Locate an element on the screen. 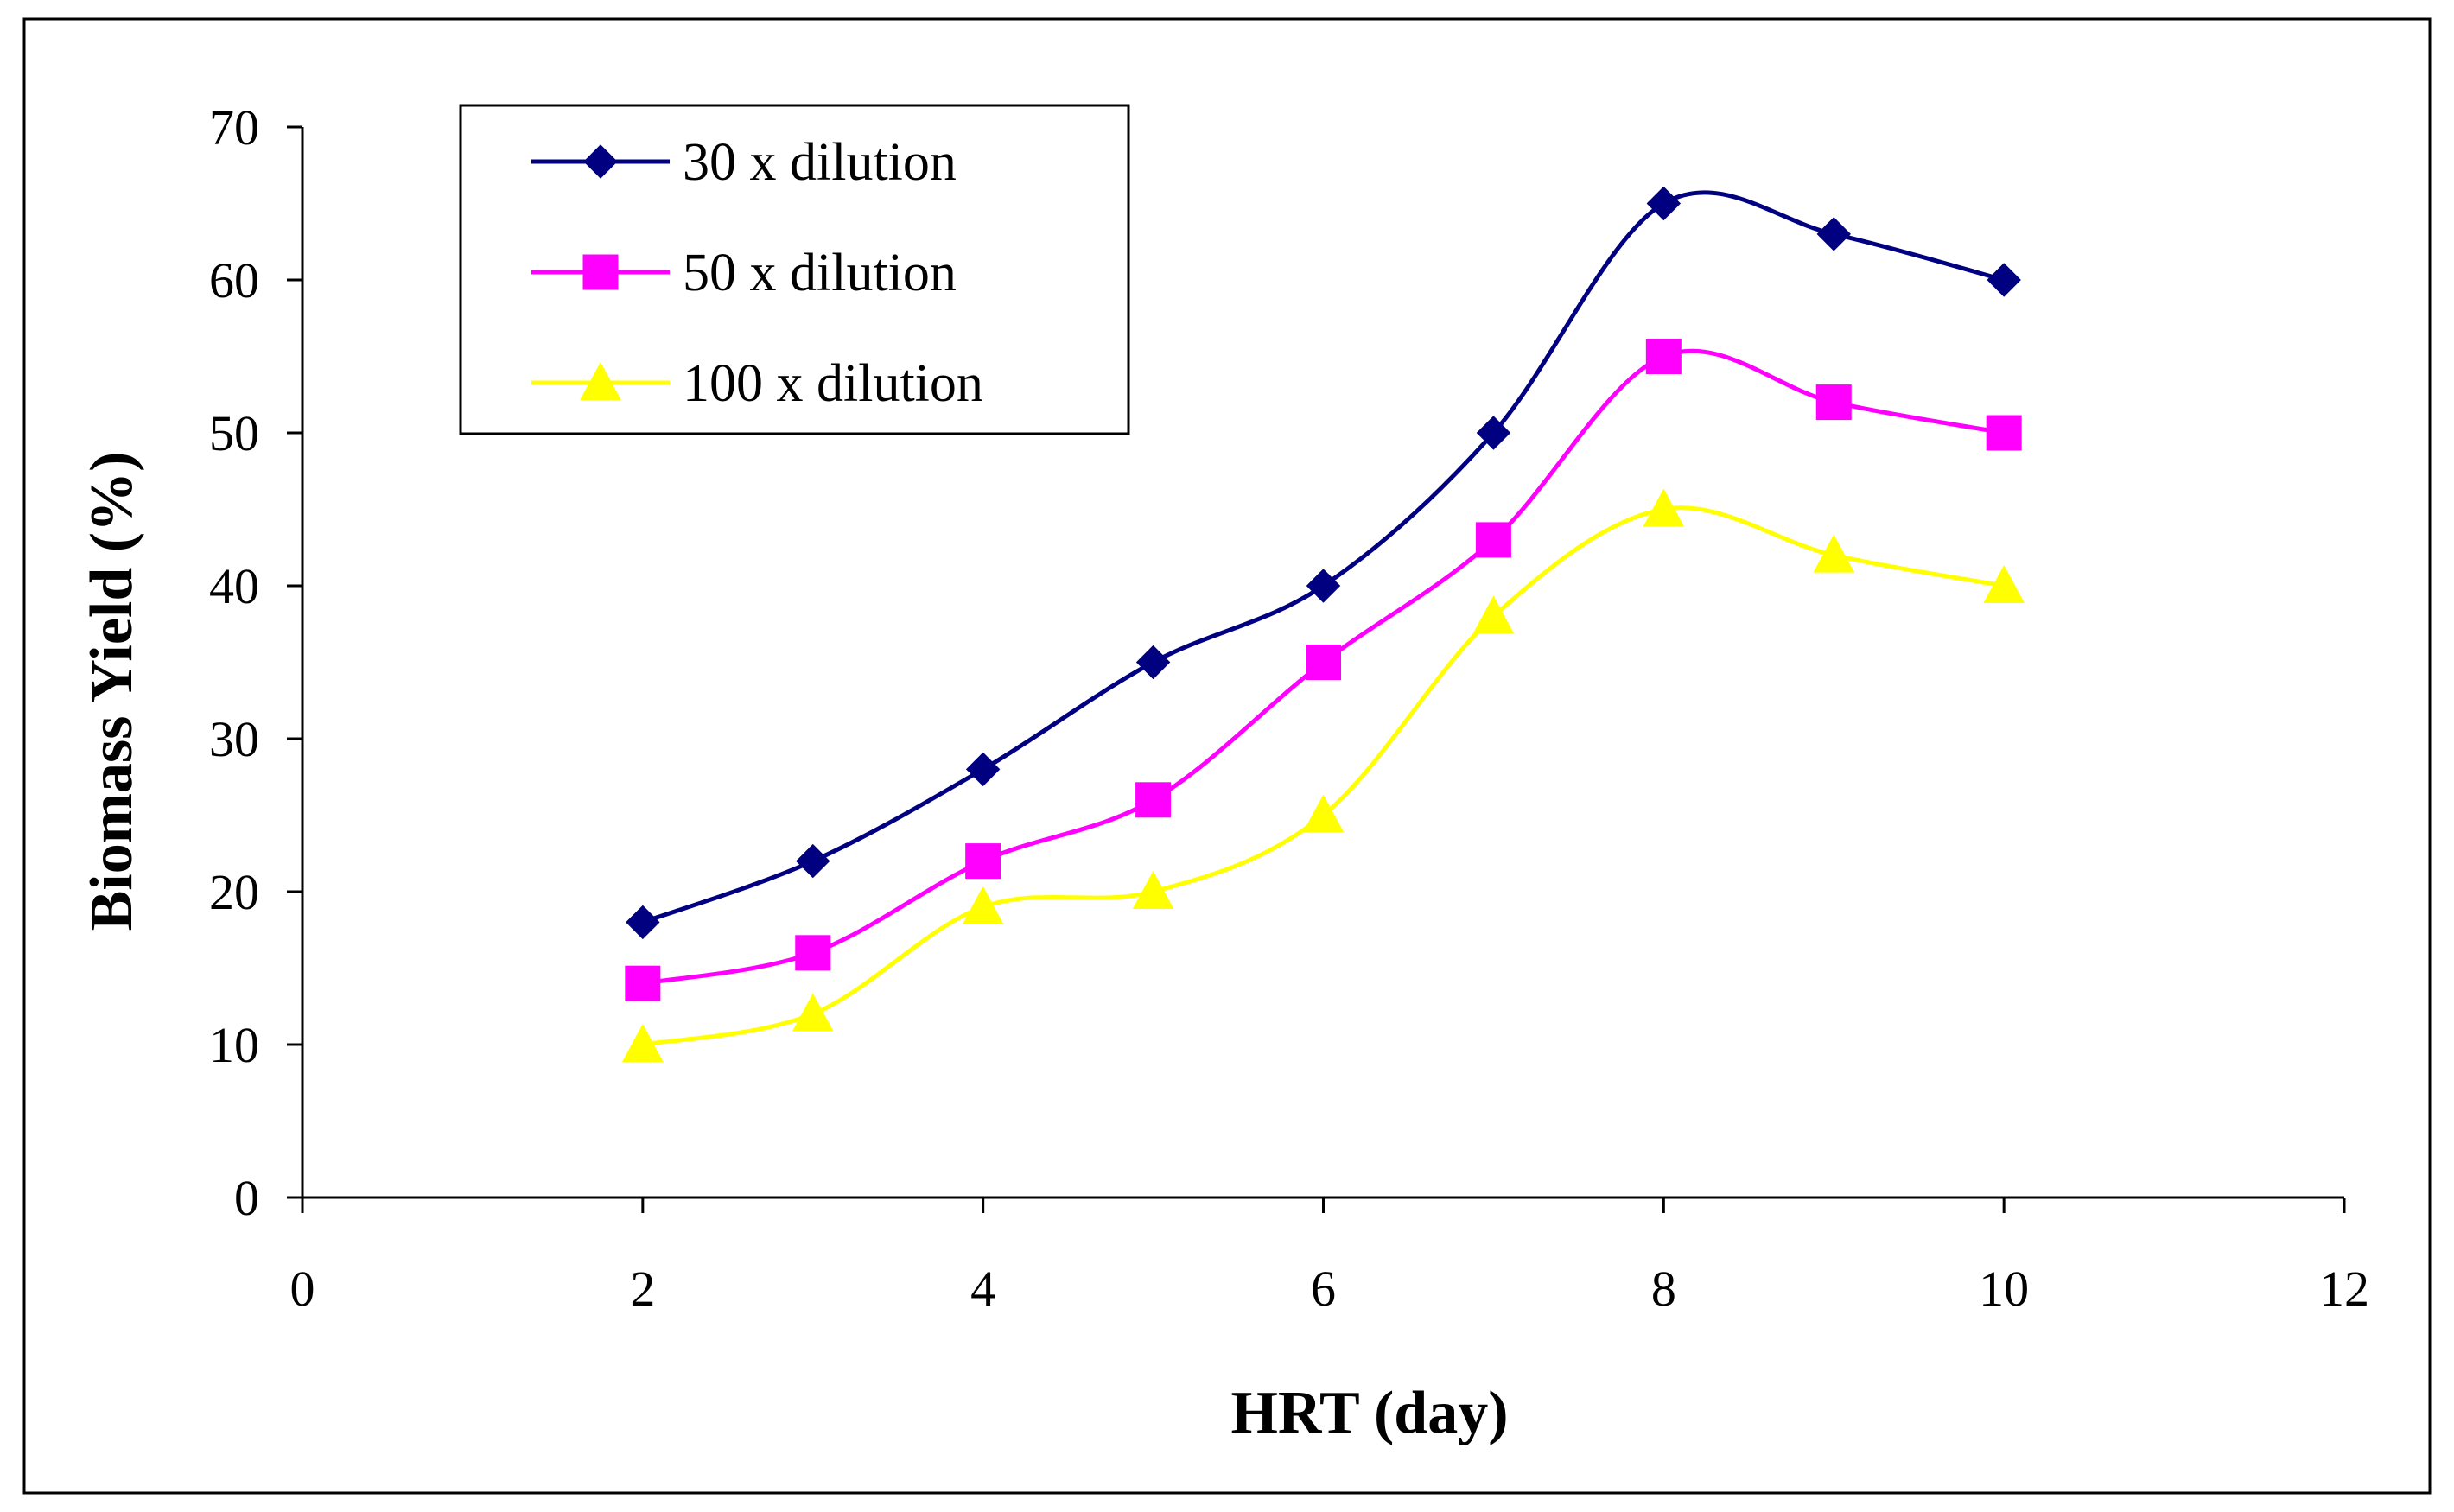 The height and width of the screenshot is (1512, 2454). x-tick-label: 12 is located at coordinates (2344, 1289).